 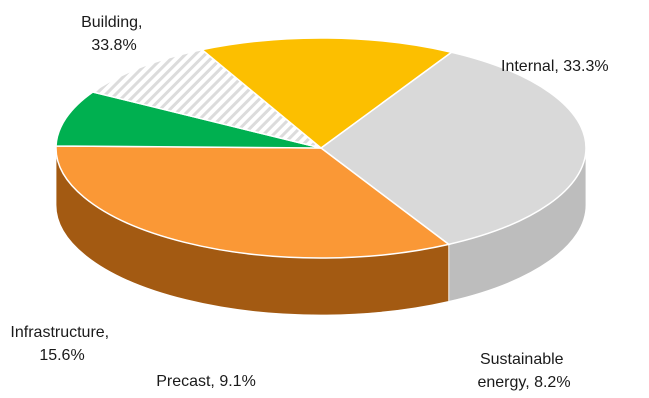 What do you see at coordinates (114, 34) in the screenshot?
I see `slice-label-building: Building, 33.8%` at bounding box center [114, 34].